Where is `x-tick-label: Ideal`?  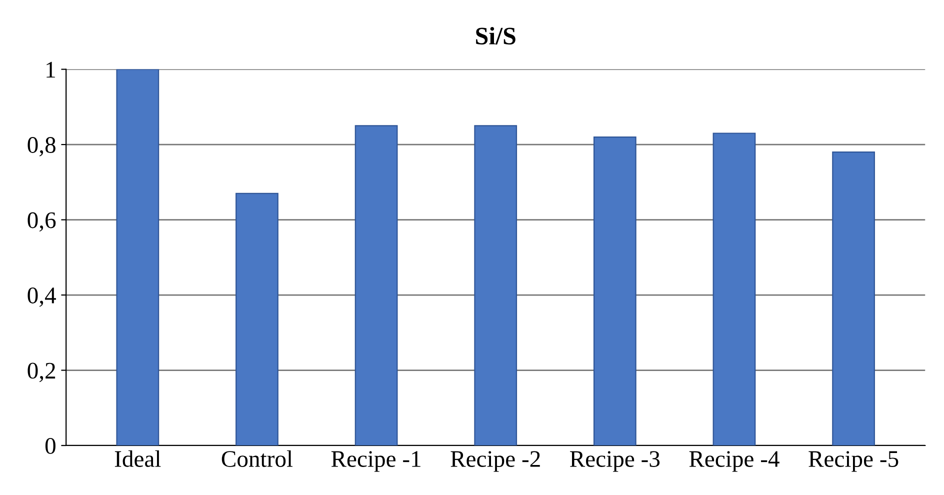
x-tick-label: Ideal is located at coordinates (137, 458).